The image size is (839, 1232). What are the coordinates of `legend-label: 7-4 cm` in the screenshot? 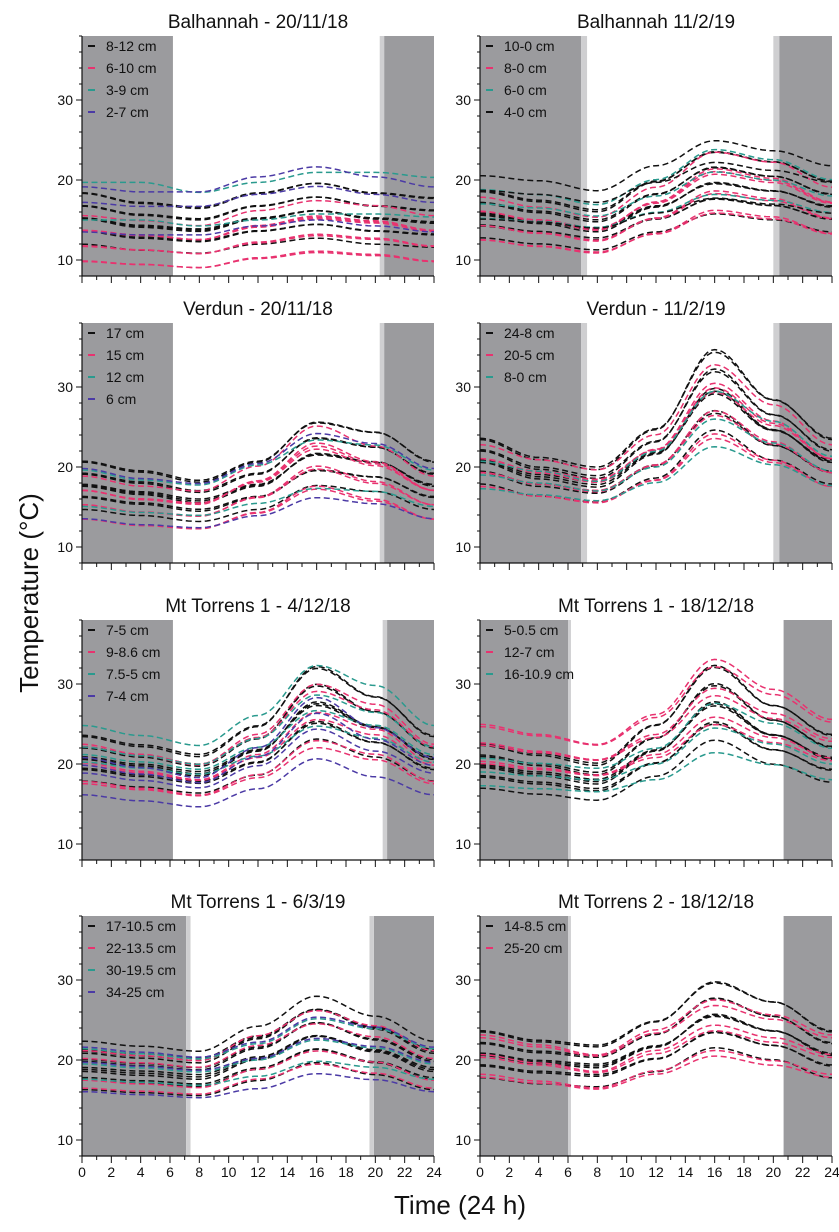 It's located at (127, 696).